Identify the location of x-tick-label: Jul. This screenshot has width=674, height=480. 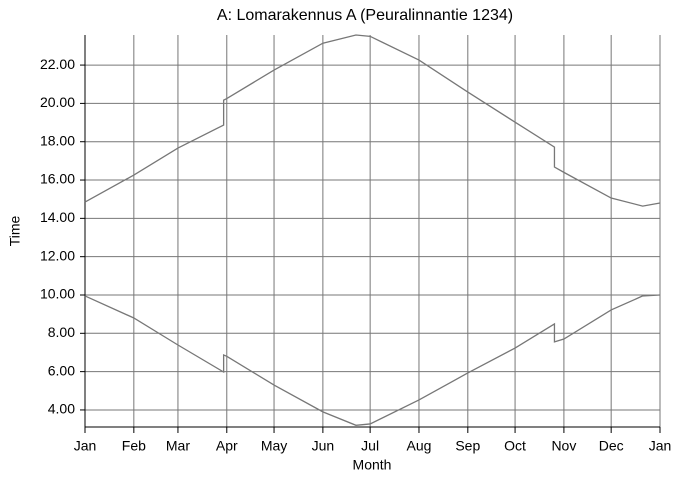
(370, 446).